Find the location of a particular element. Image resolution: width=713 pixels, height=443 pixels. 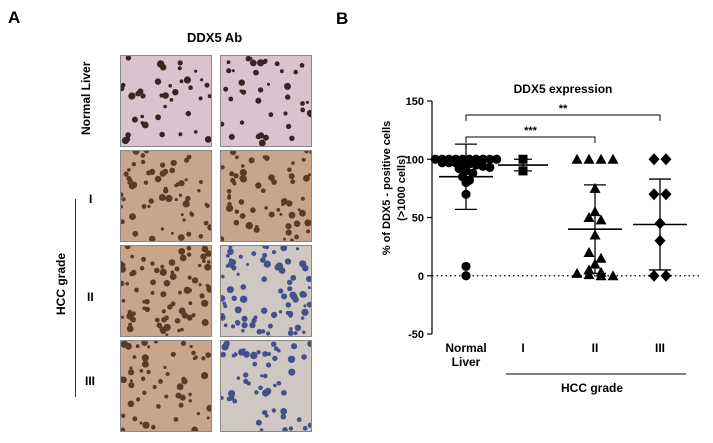

panel-a-letter: A is located at coordinates (14, 17).